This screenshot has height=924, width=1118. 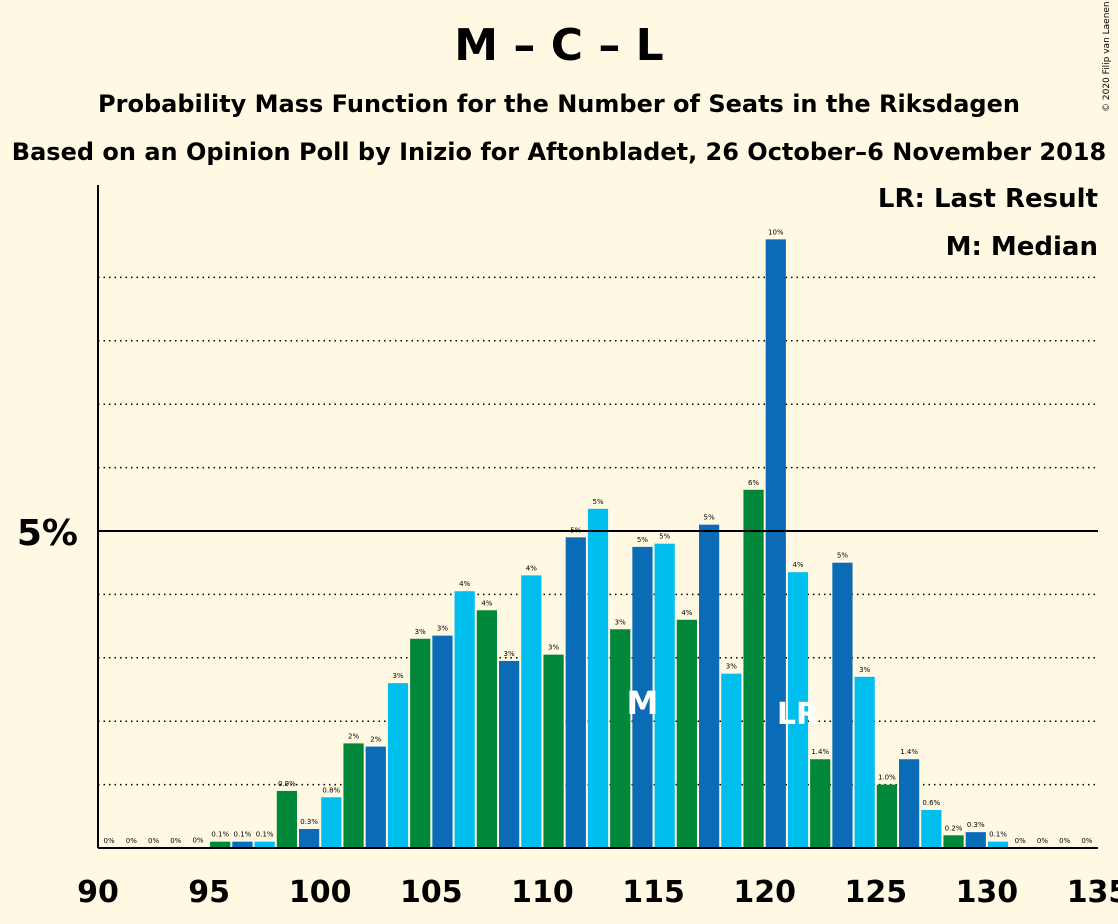 What do you see at coordinates (47, 533) in the screenshot?
I see `y-tick-label: 5%` at bounding box center [47, 533].